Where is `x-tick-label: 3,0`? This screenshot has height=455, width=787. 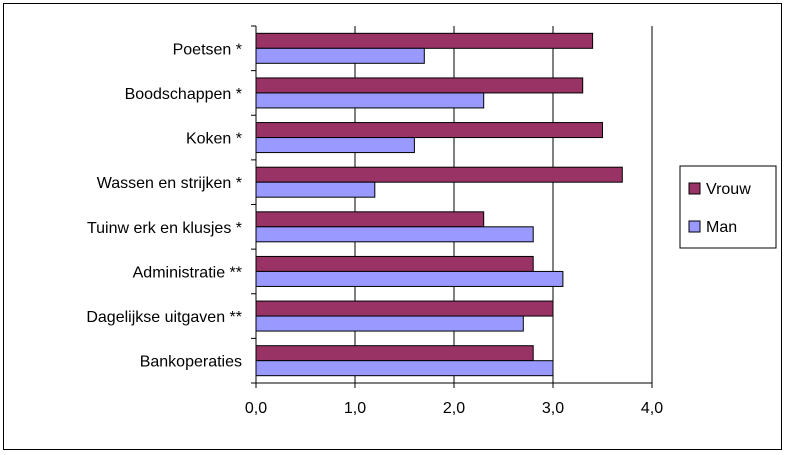 x-tick-label: 3,0 is located at coordinates (553, 408).